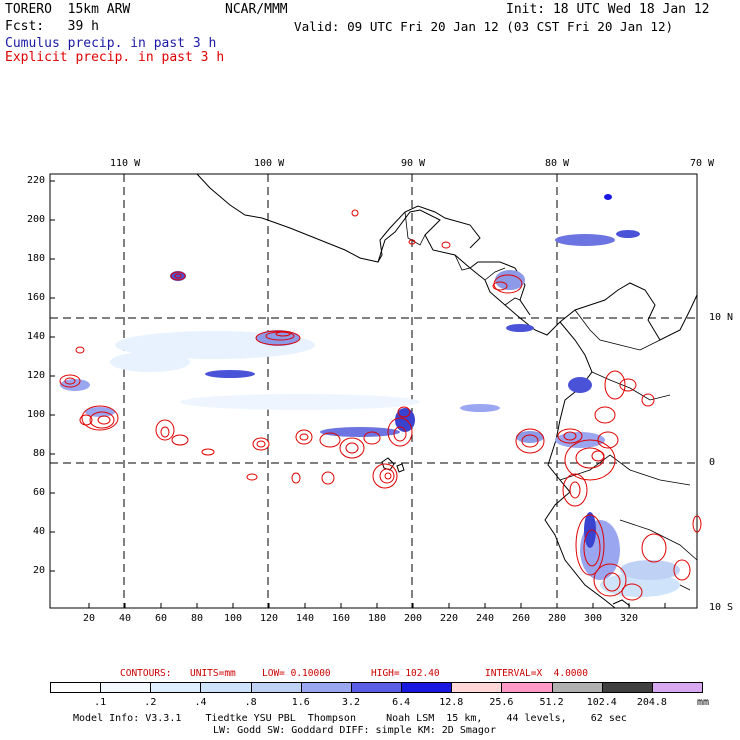 This screenshot has height=740, width=740. I want to click on y-tick-label: 180, so click(36, 258).